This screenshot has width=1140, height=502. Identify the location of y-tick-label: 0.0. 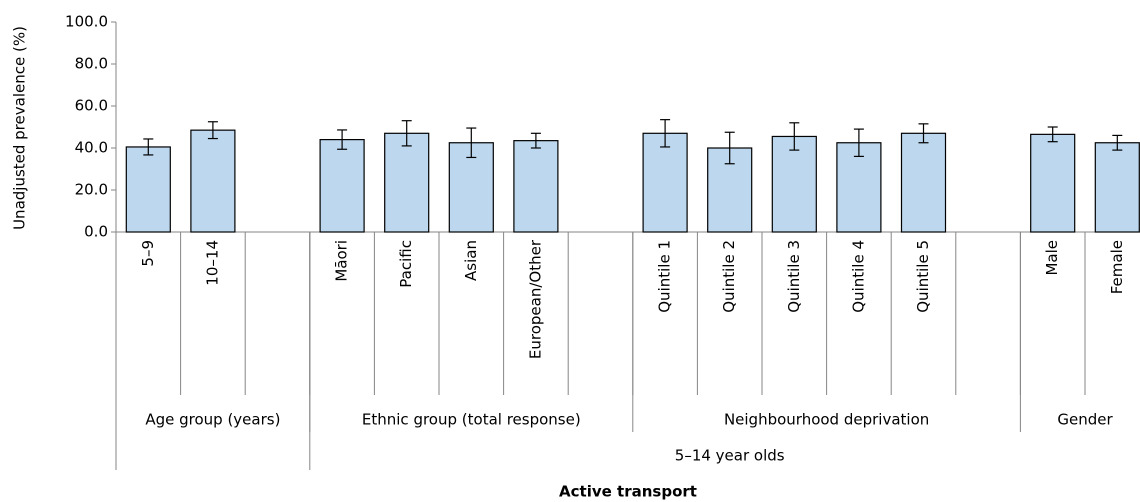
(96, 232).